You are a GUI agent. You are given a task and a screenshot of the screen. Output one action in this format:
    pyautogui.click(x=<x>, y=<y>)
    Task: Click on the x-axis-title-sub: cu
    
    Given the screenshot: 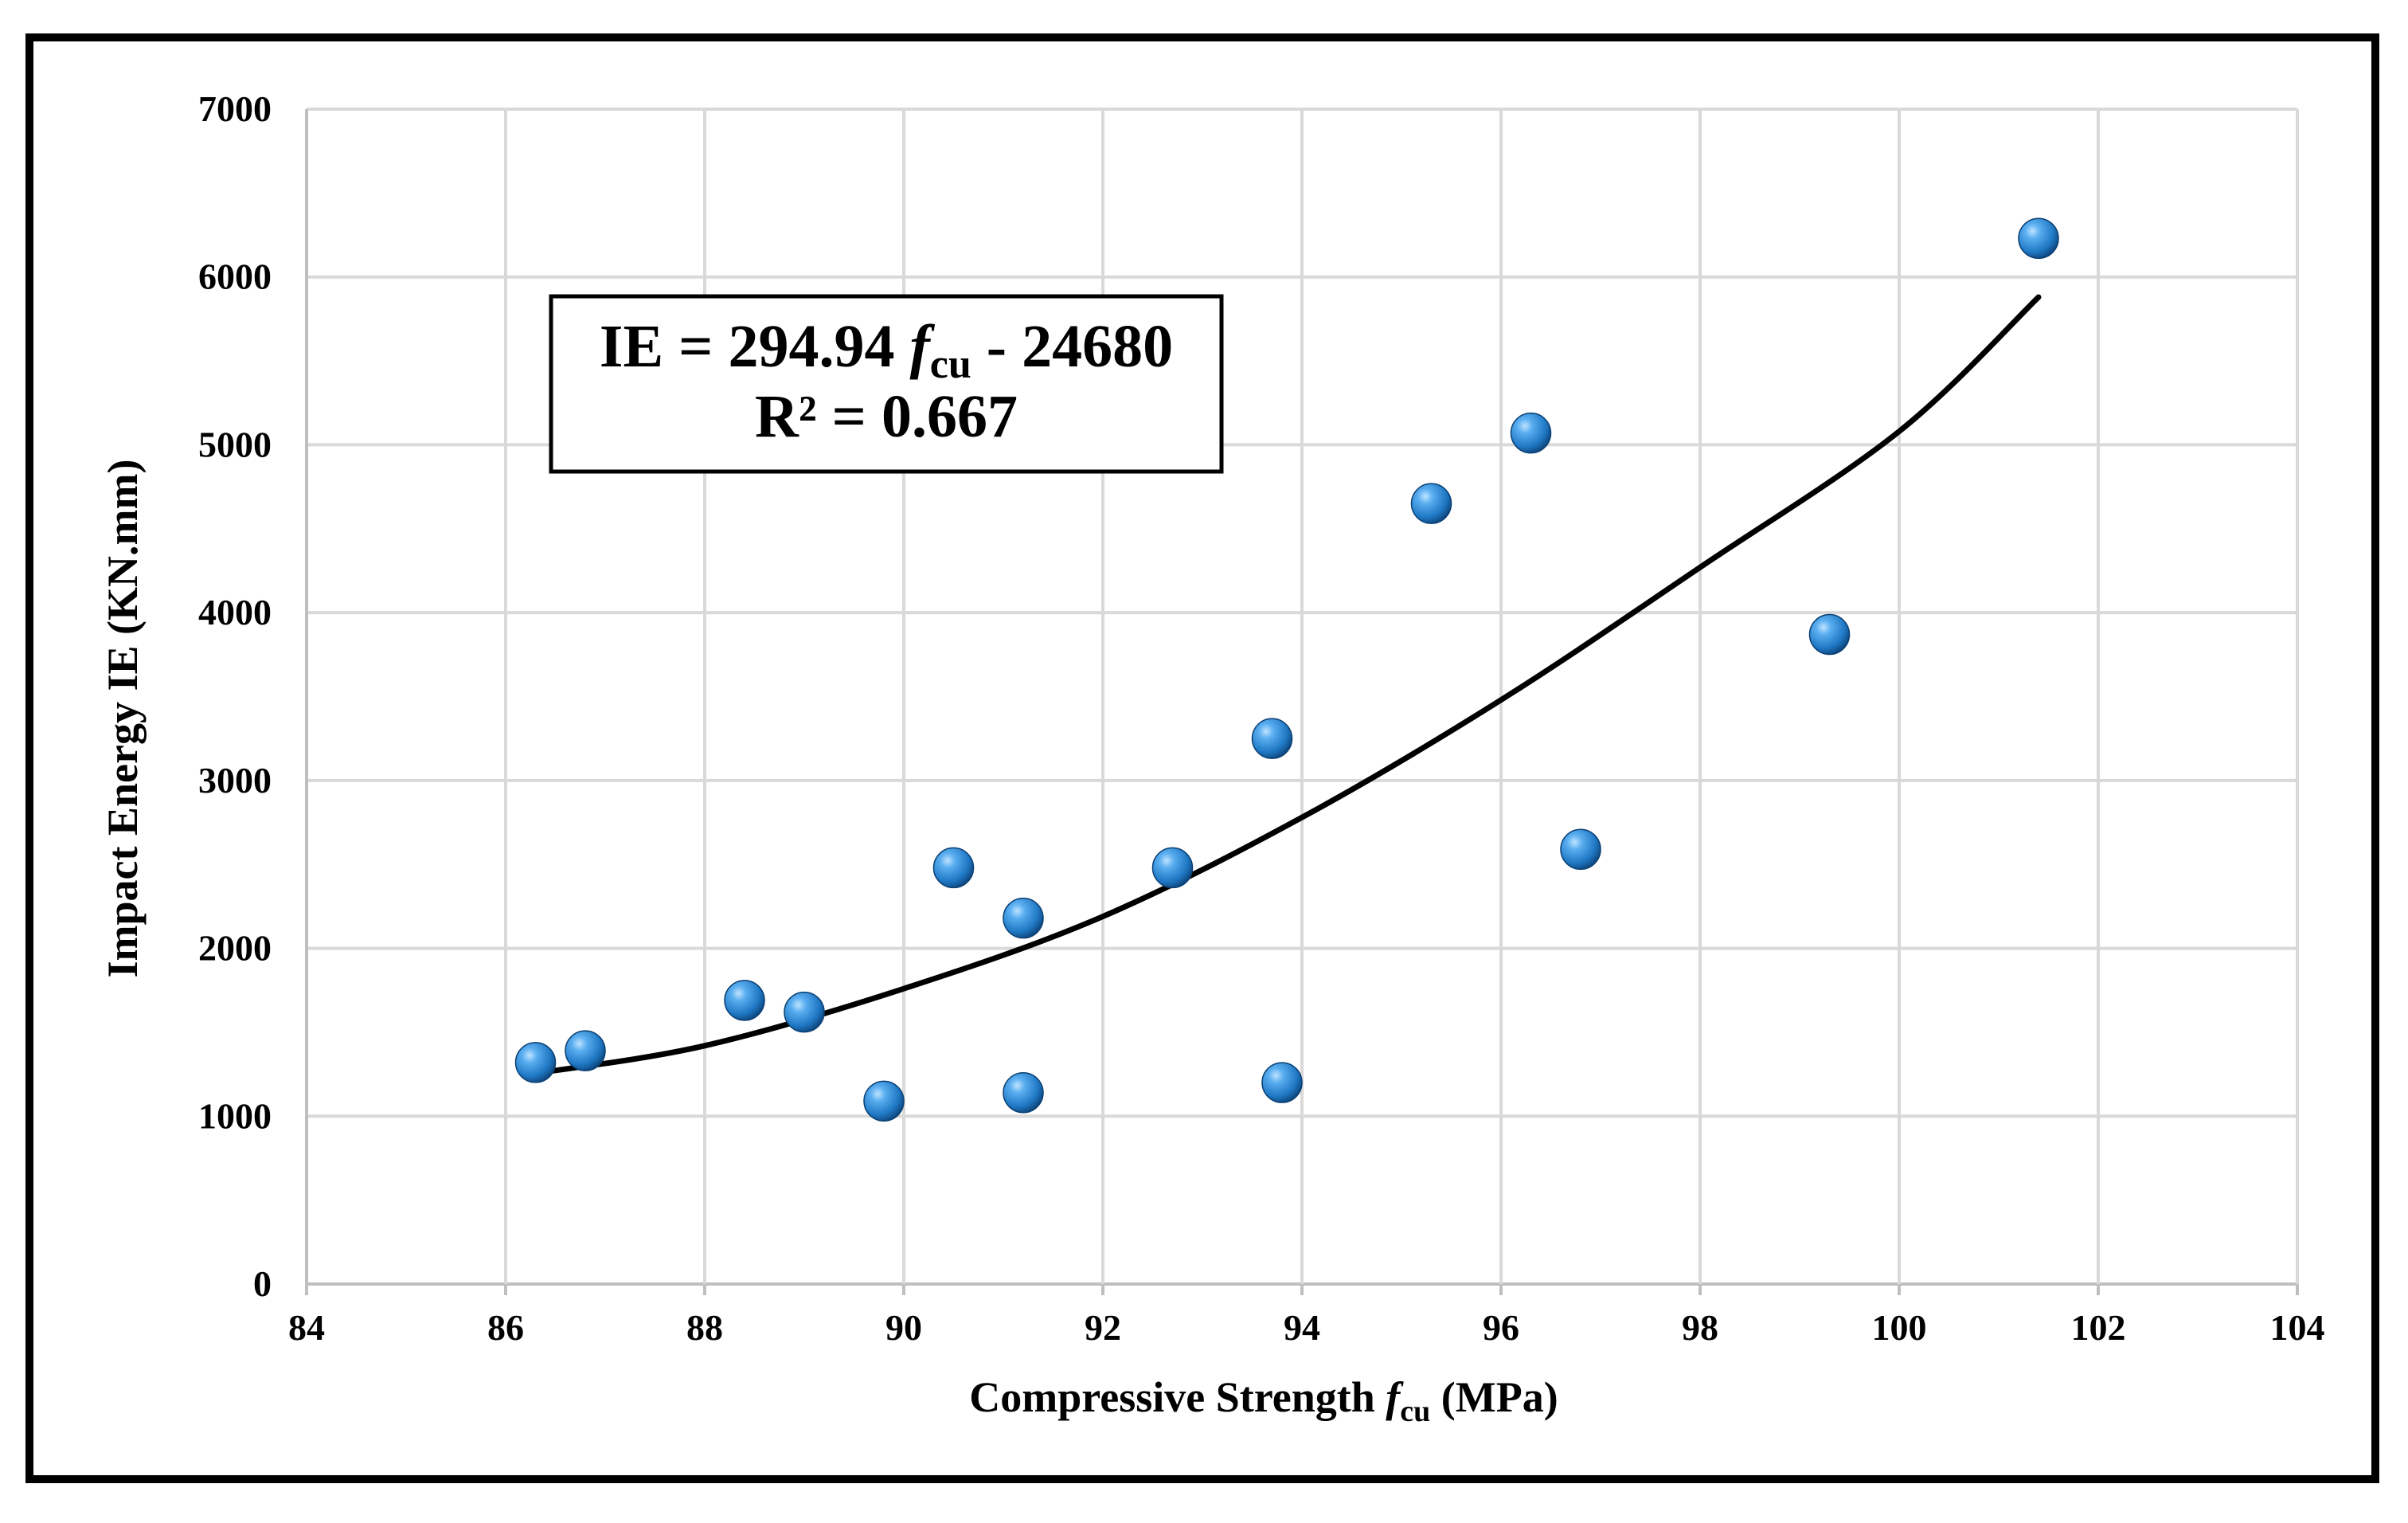 What is the action you would take?
    pyautogui.click(x=1415, y=1411)
    